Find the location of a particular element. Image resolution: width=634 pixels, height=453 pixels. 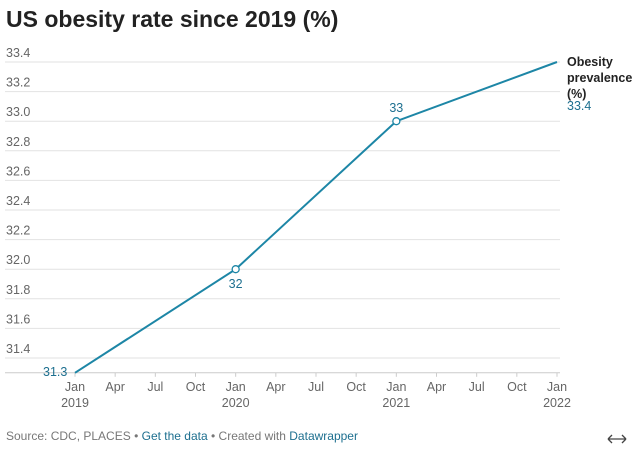

y-tick-label: 32.2 is located at coordinates (18, 231).